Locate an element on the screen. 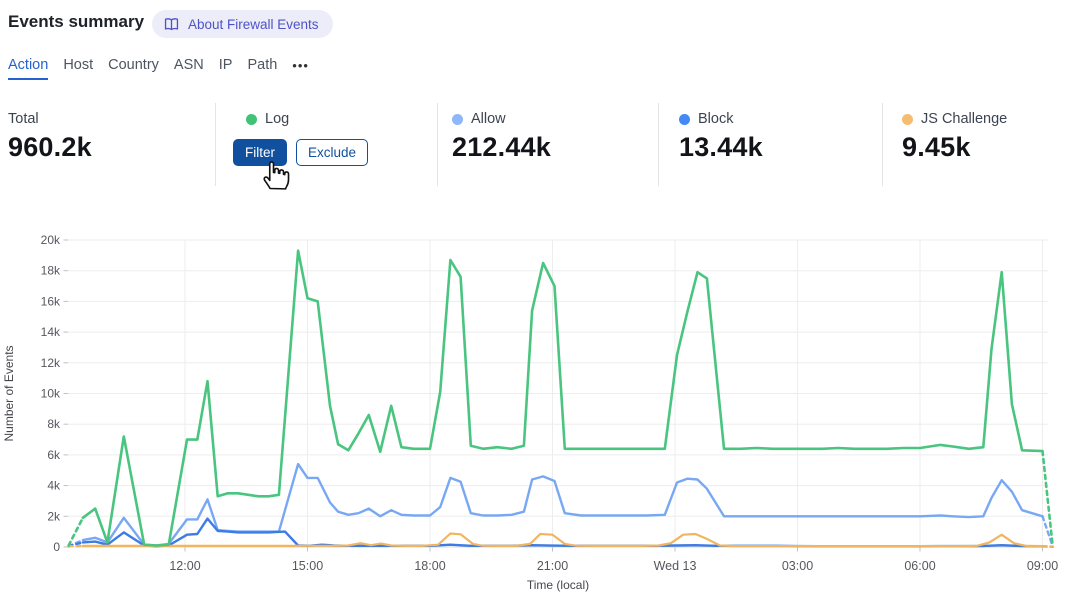 This screenshot has height=598, width=1068. svg-text: 18:00 is located at coordinates (429, 566).